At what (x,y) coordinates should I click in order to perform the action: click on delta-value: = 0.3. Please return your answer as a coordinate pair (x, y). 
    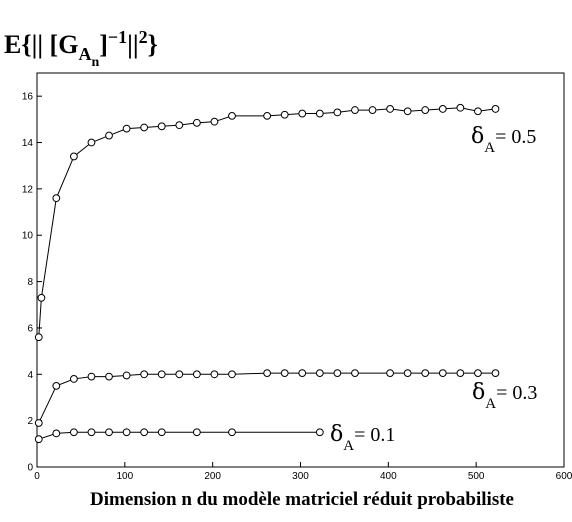
    Looking at the image, I should click on (516, 393).